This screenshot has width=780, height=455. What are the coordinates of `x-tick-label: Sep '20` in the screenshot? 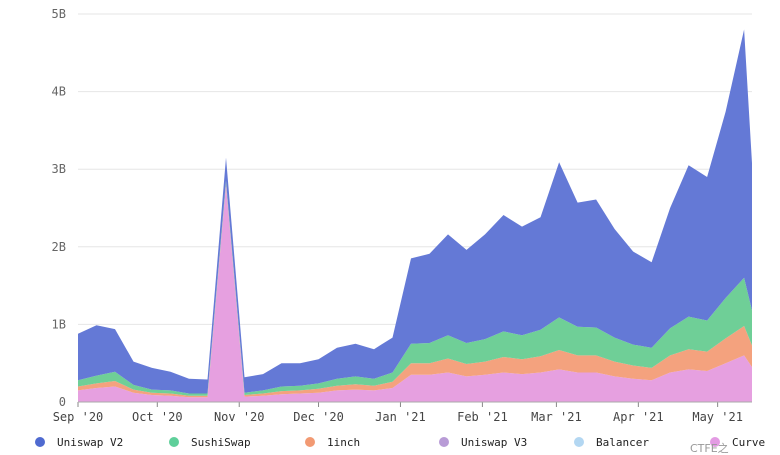 It's located at (78, 417).